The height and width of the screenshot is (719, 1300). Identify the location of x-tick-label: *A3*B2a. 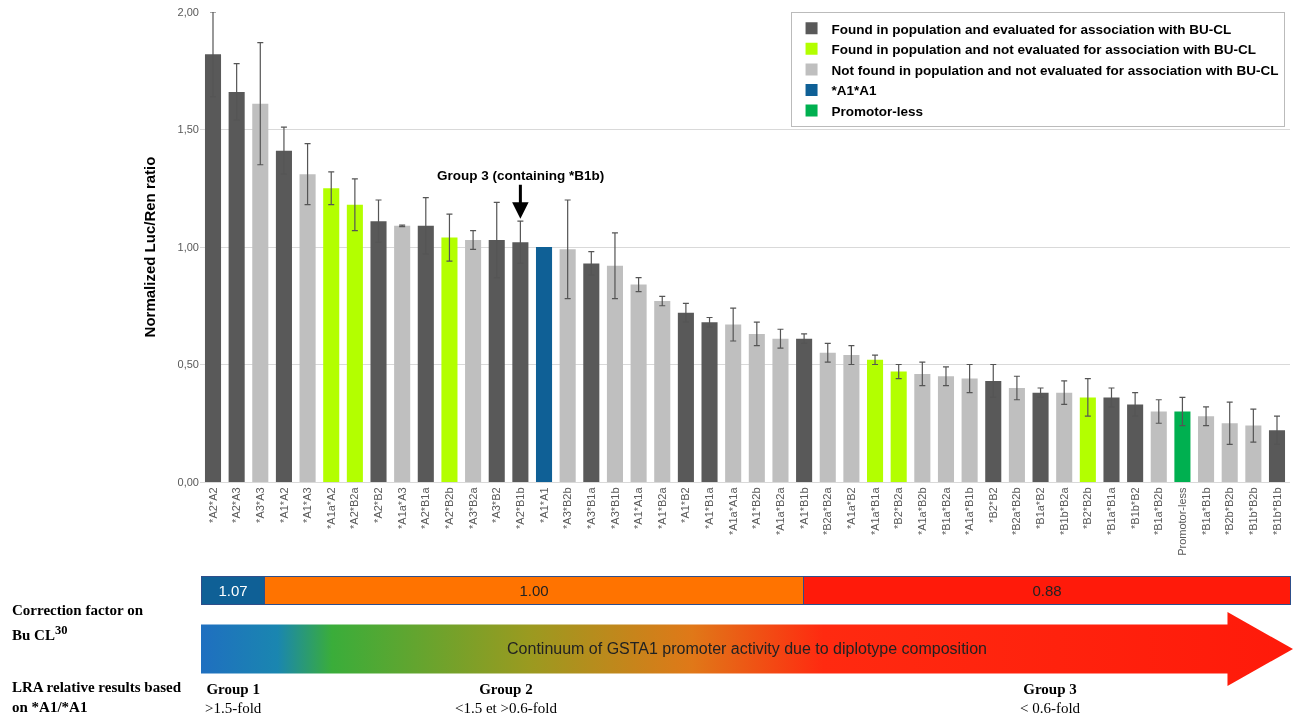
(472, 507).